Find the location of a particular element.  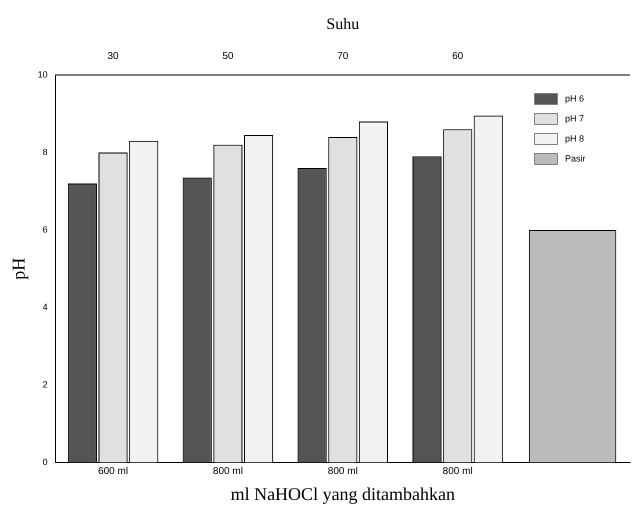

y-tick-label: 4 is located at coordinates (45, 307).